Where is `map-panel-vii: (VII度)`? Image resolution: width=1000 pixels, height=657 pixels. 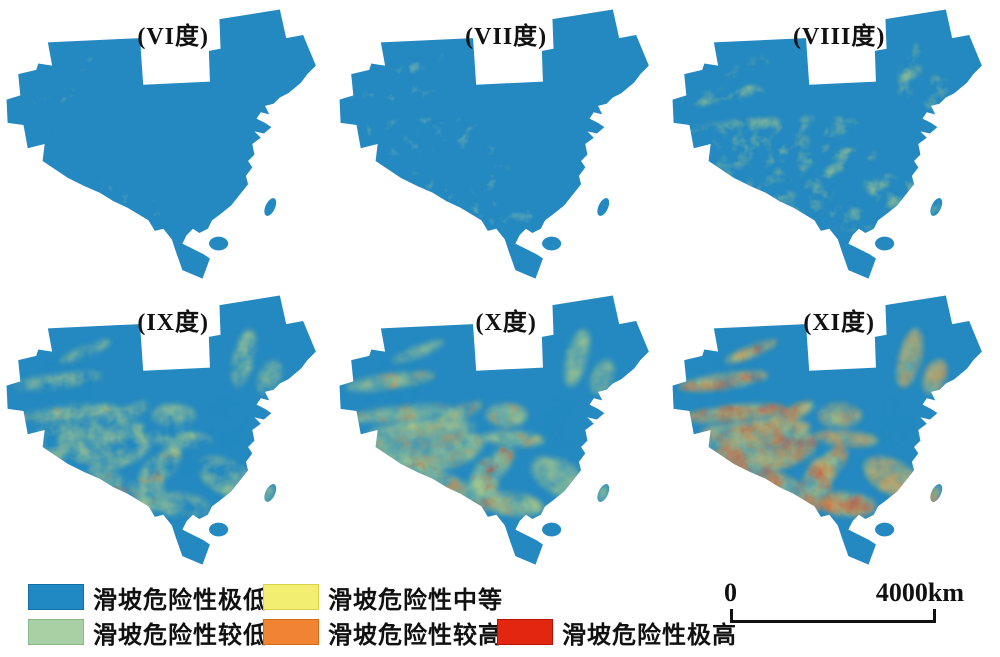
map-panel-vii: (VII度) is located at coordinates (499, 143).